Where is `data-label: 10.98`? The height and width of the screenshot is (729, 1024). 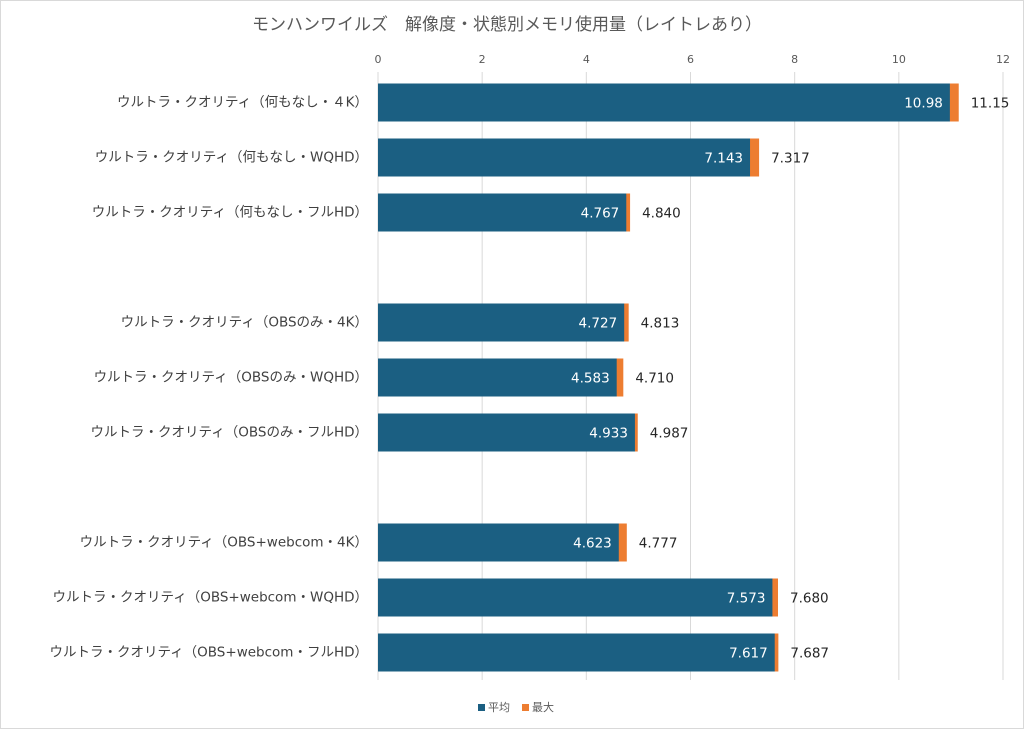 data-label: 10.98 is located at coordinates (923, 104).